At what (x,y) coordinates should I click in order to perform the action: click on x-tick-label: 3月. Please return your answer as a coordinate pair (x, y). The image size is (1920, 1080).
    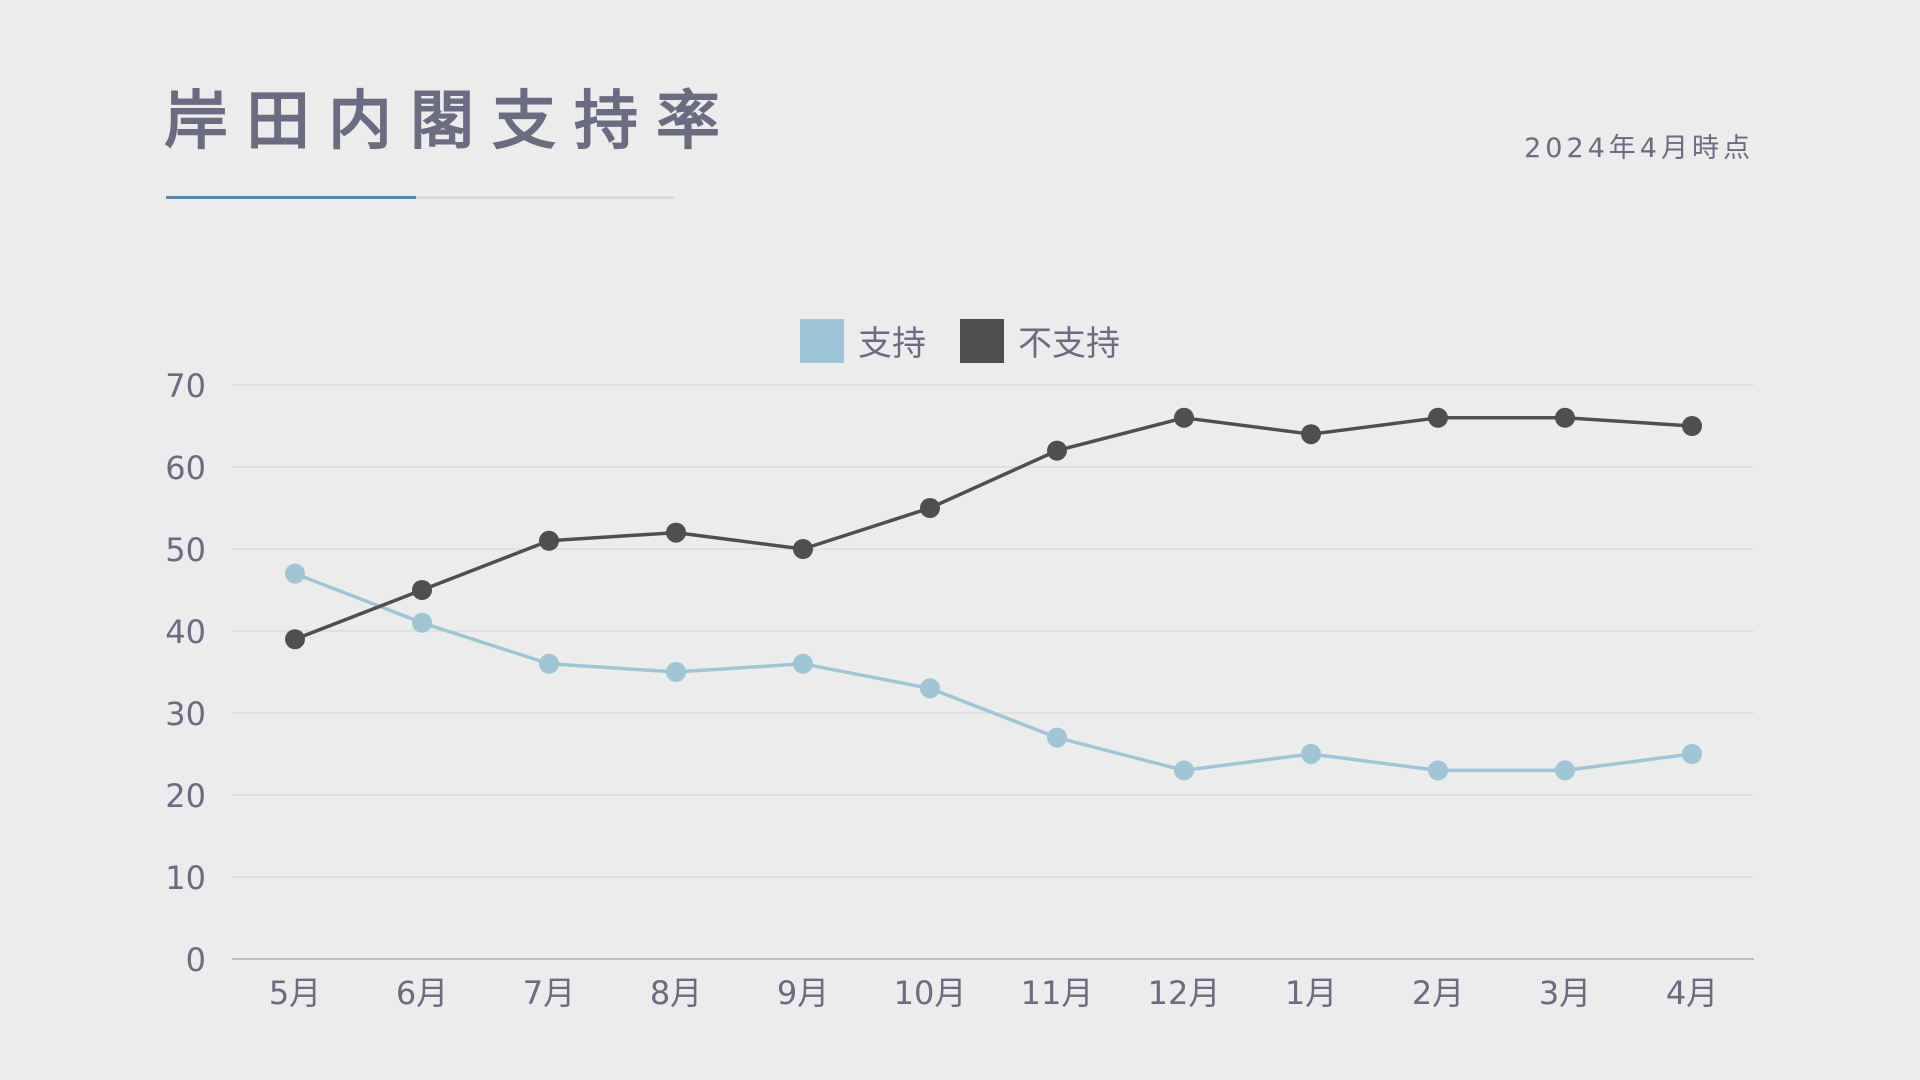
    Looking at the image, I should click on (1565, 993).